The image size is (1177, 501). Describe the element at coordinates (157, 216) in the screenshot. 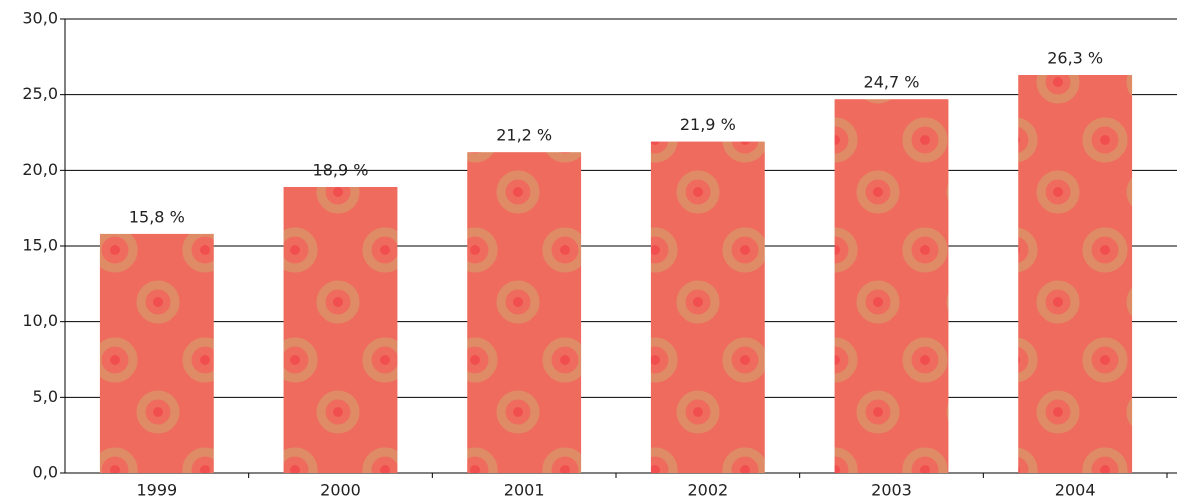

I see `value-label: 15,8 %` at that location.